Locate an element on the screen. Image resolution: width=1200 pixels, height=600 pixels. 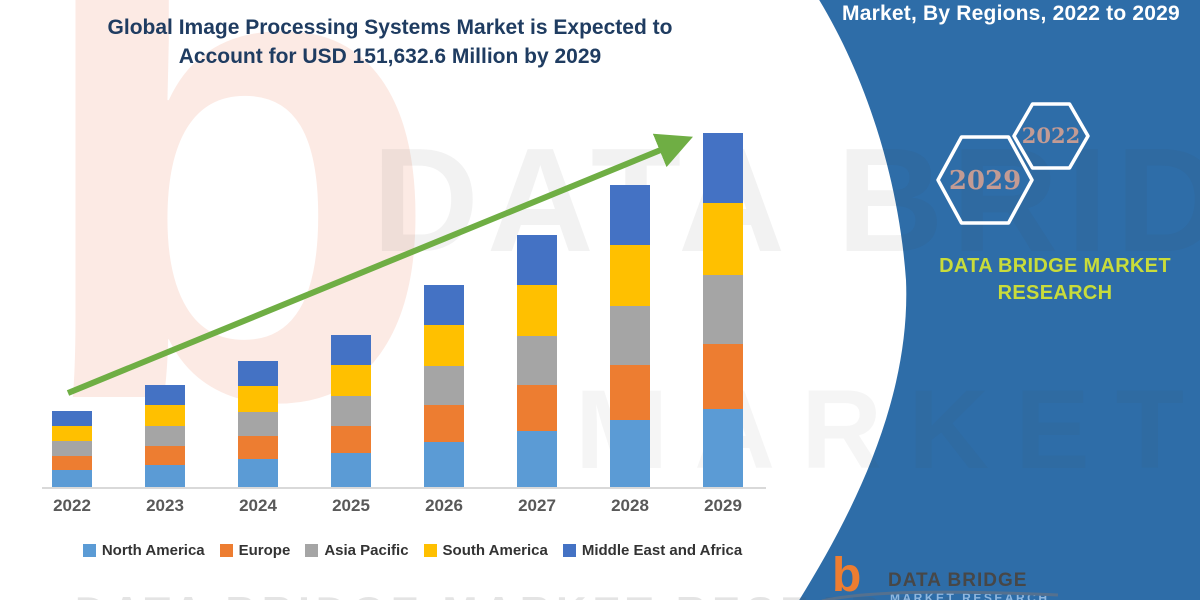
x-axis-label: 2027 is located at coordinates (537, 505).